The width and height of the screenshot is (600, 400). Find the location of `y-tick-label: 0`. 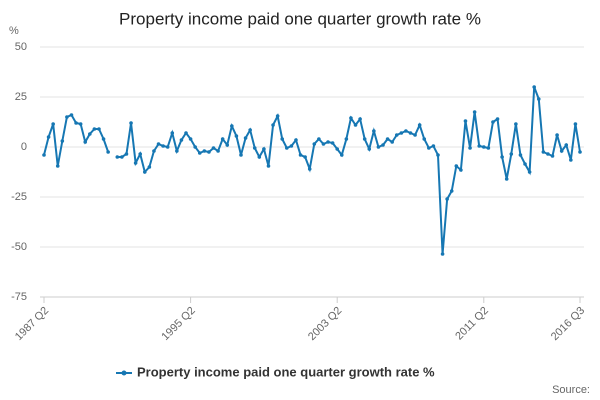

y-tick-label: 0 is located at coordinates (24, 147).